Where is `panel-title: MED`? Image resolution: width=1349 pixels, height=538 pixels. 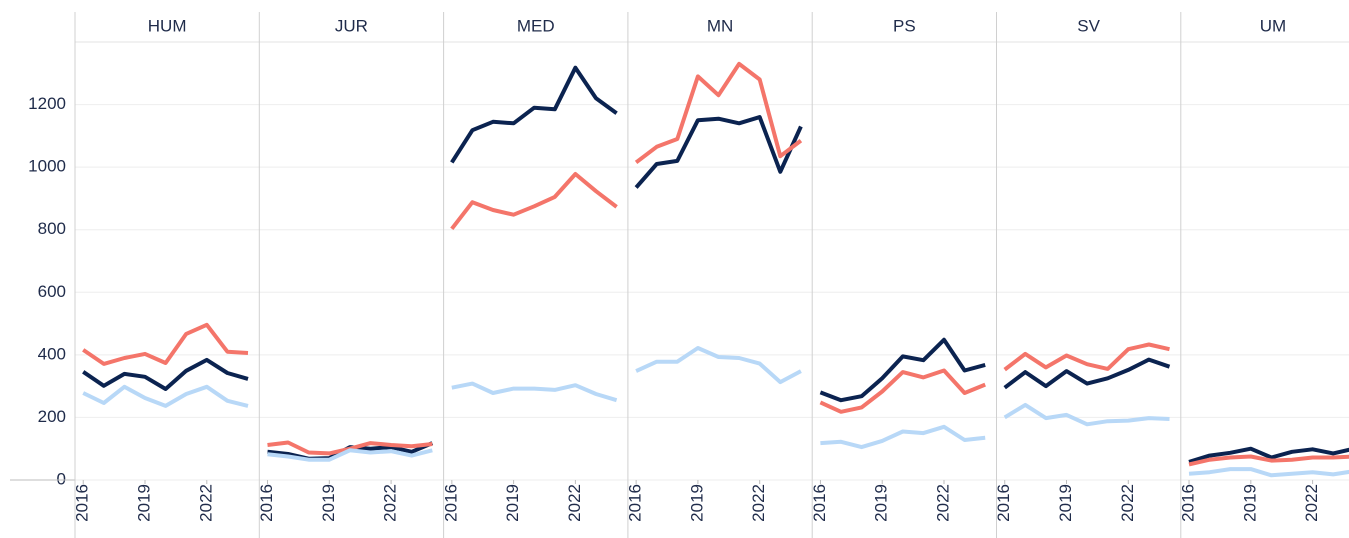 panel-title: MED is located at coordinates (536, 25).